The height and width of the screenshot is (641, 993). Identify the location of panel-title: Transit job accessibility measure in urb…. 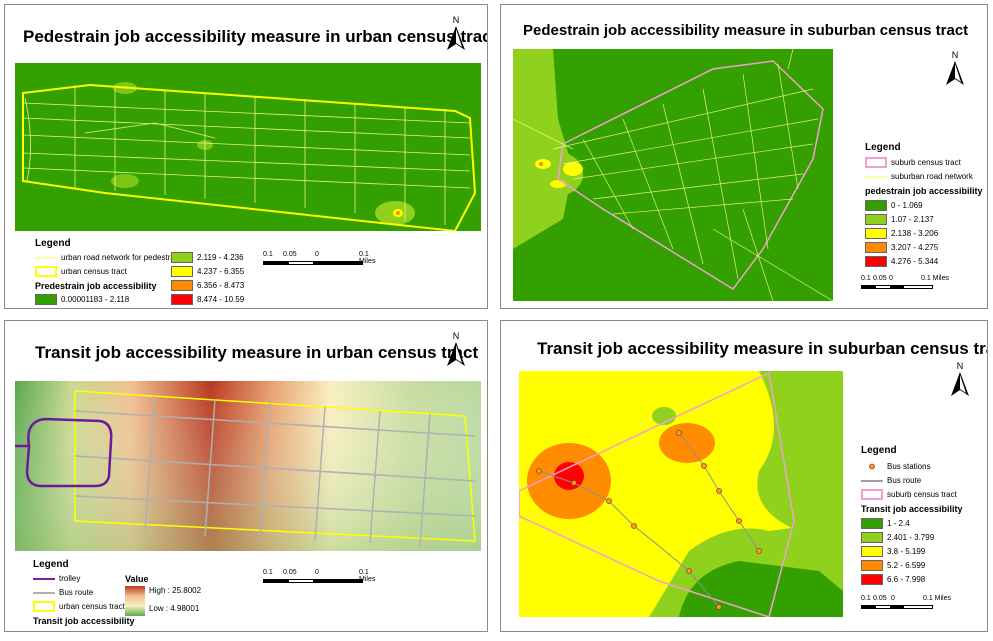
(257, 352).